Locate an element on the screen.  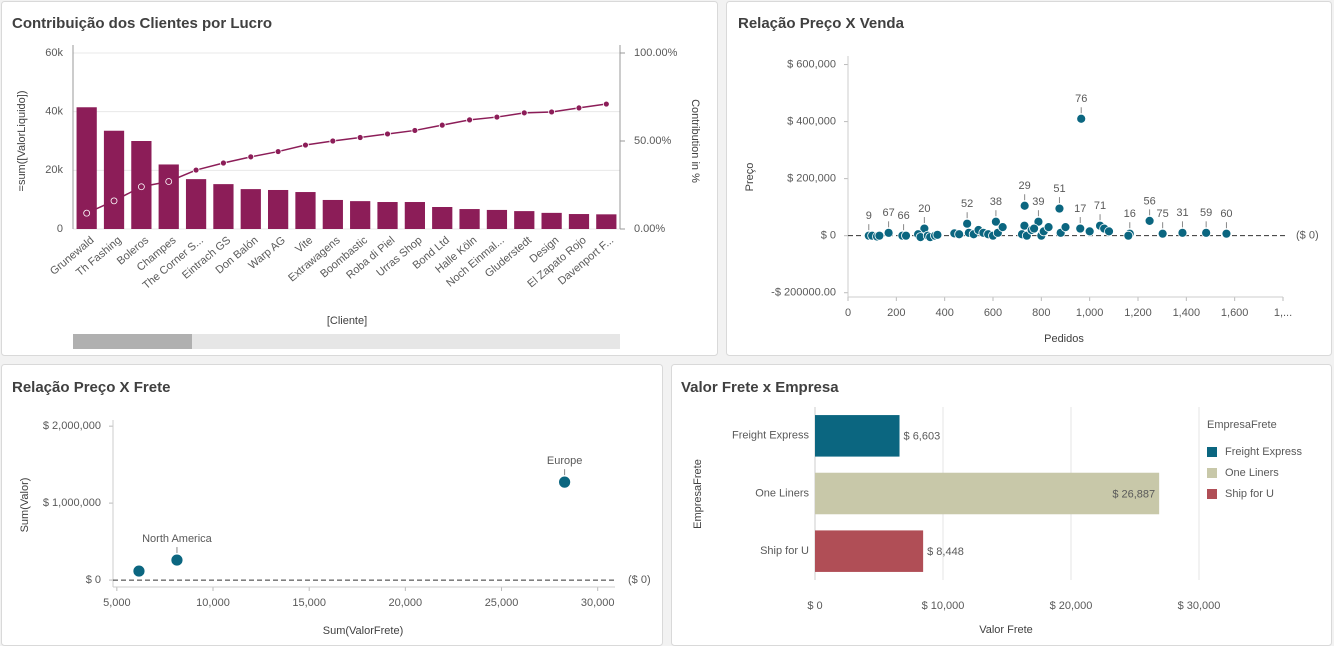
y2-axis-title: Contribution in % is located at coordinates (695, 141).